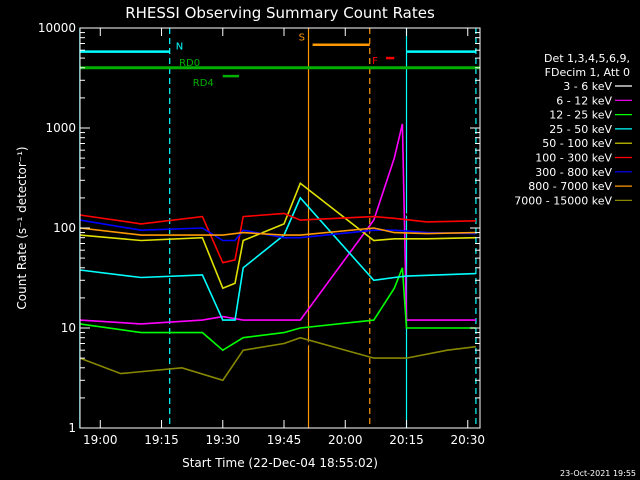 Image resolution: width=640 pixels, height=480 pixels. Describe the element at coordinates (580, 129) in the screenshot. I see `legend-label-25-50-kev: 25 - 50 keV` at that location.